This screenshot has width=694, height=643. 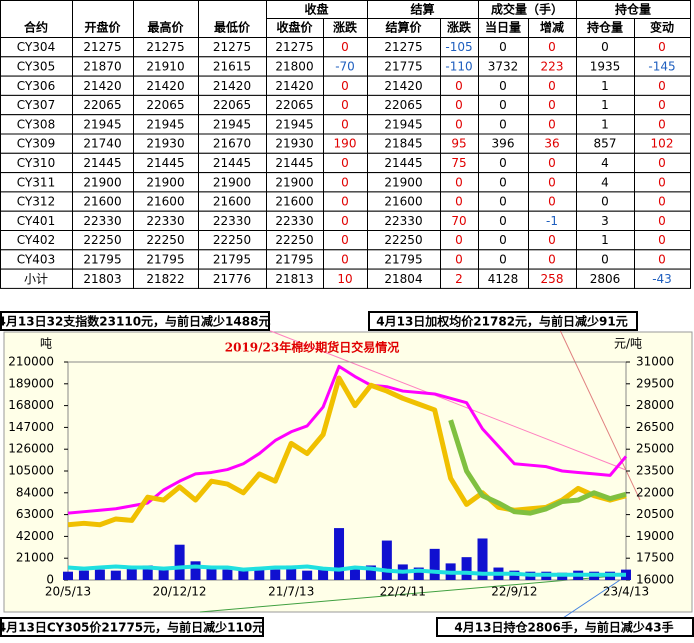 I want to click on table-value: 21800, so click(x=294, y=66).